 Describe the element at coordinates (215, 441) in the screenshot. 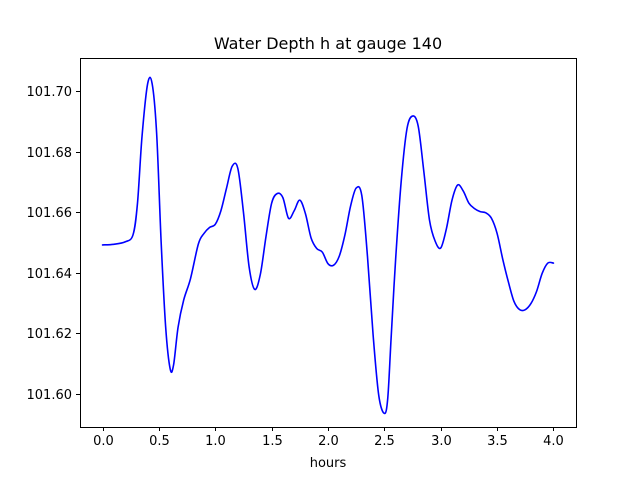

I see `x-tick-label: 1.0` at that location.